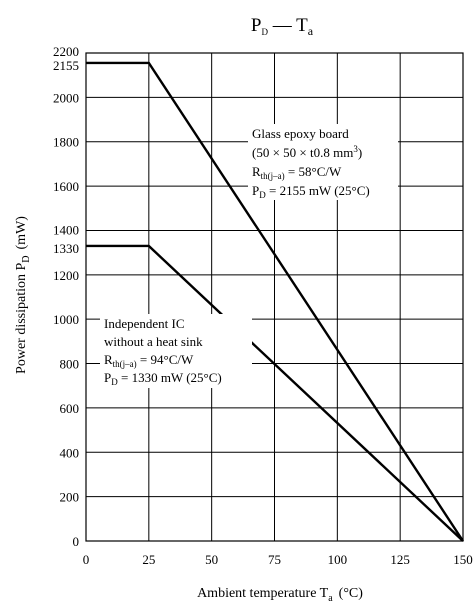 This screenshot has width=473, height=608. I want to click on annotation-text: without a heat sink, so click(153, 341).